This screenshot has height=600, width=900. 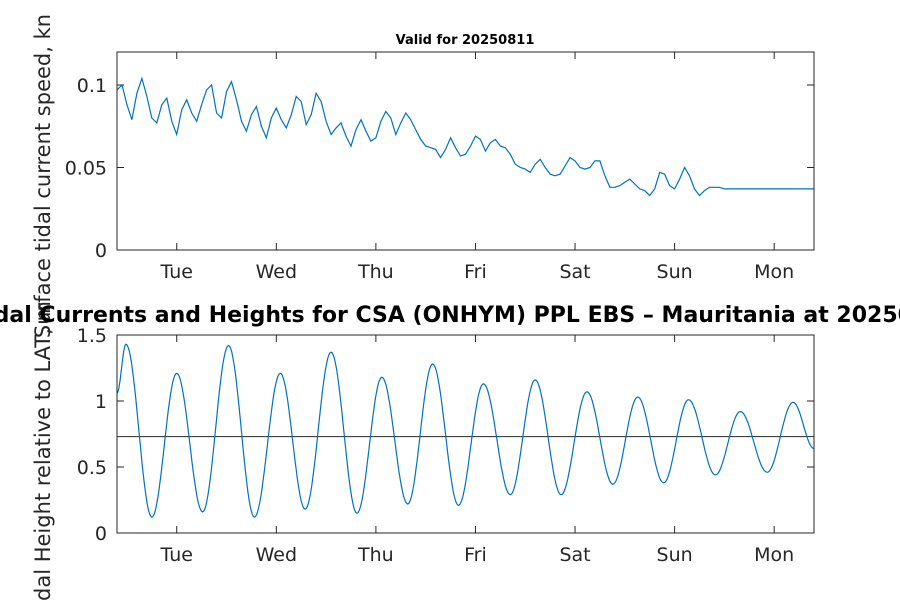 I want to click on top-y-tick-label: 0.1, so click(x=92, y=86).